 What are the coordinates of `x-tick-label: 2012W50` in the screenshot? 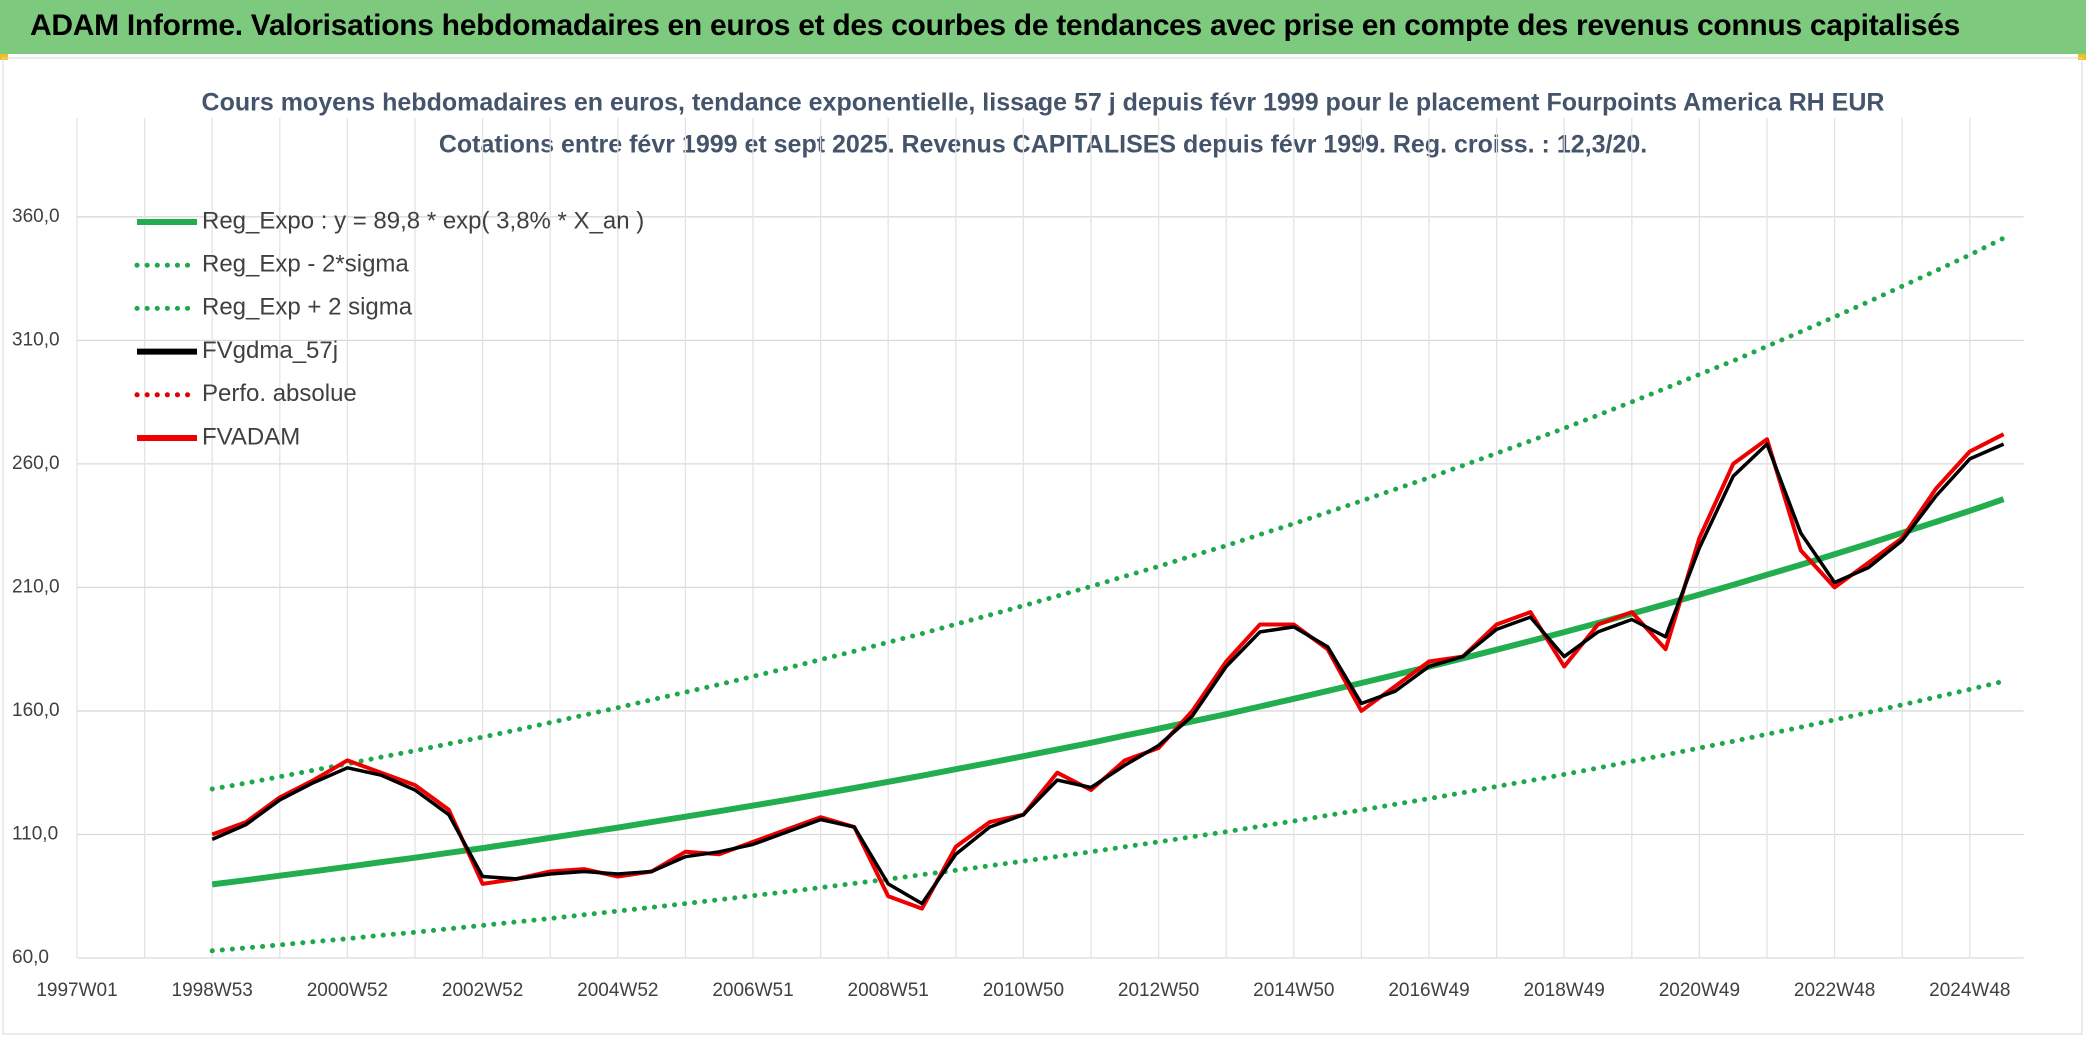 It's located at (1158, 990).